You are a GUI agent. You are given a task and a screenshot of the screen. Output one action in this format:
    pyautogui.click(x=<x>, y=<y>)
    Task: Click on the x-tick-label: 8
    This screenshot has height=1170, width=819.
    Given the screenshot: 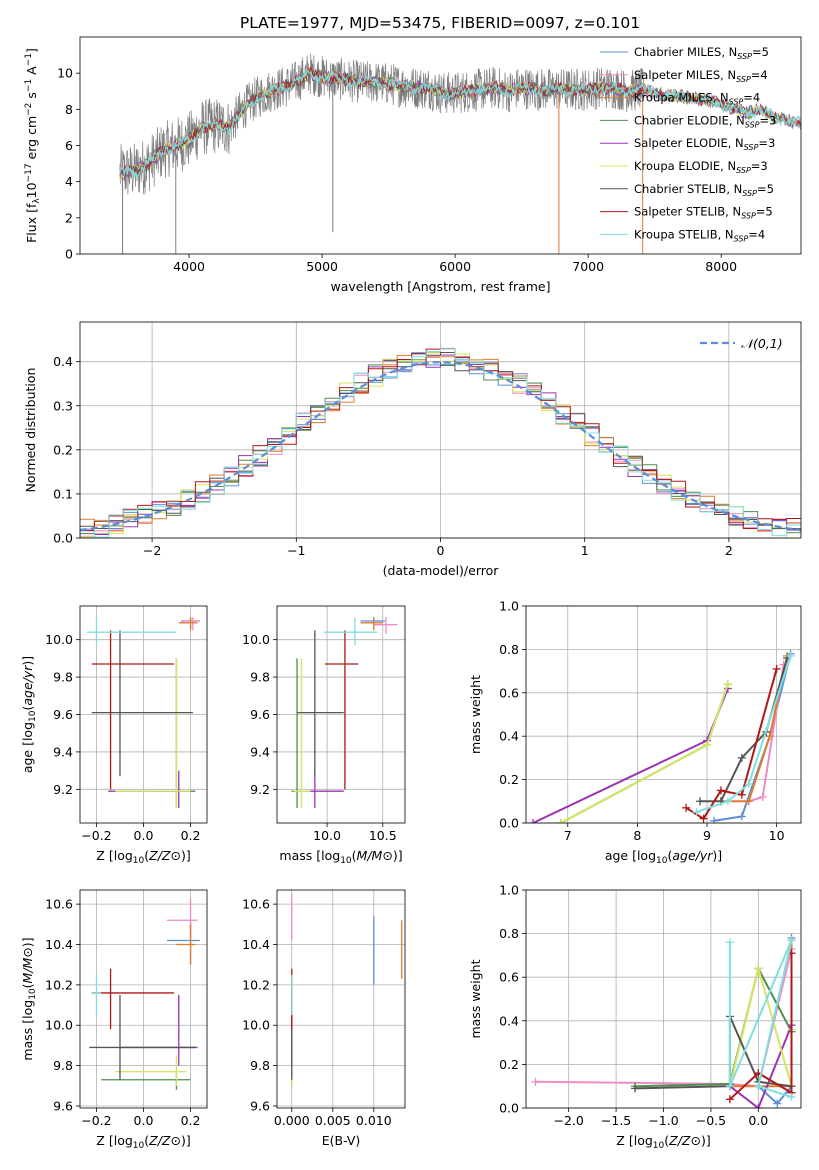 What is the action you would take?
    pyautogui.click(x=637, y=835)
    